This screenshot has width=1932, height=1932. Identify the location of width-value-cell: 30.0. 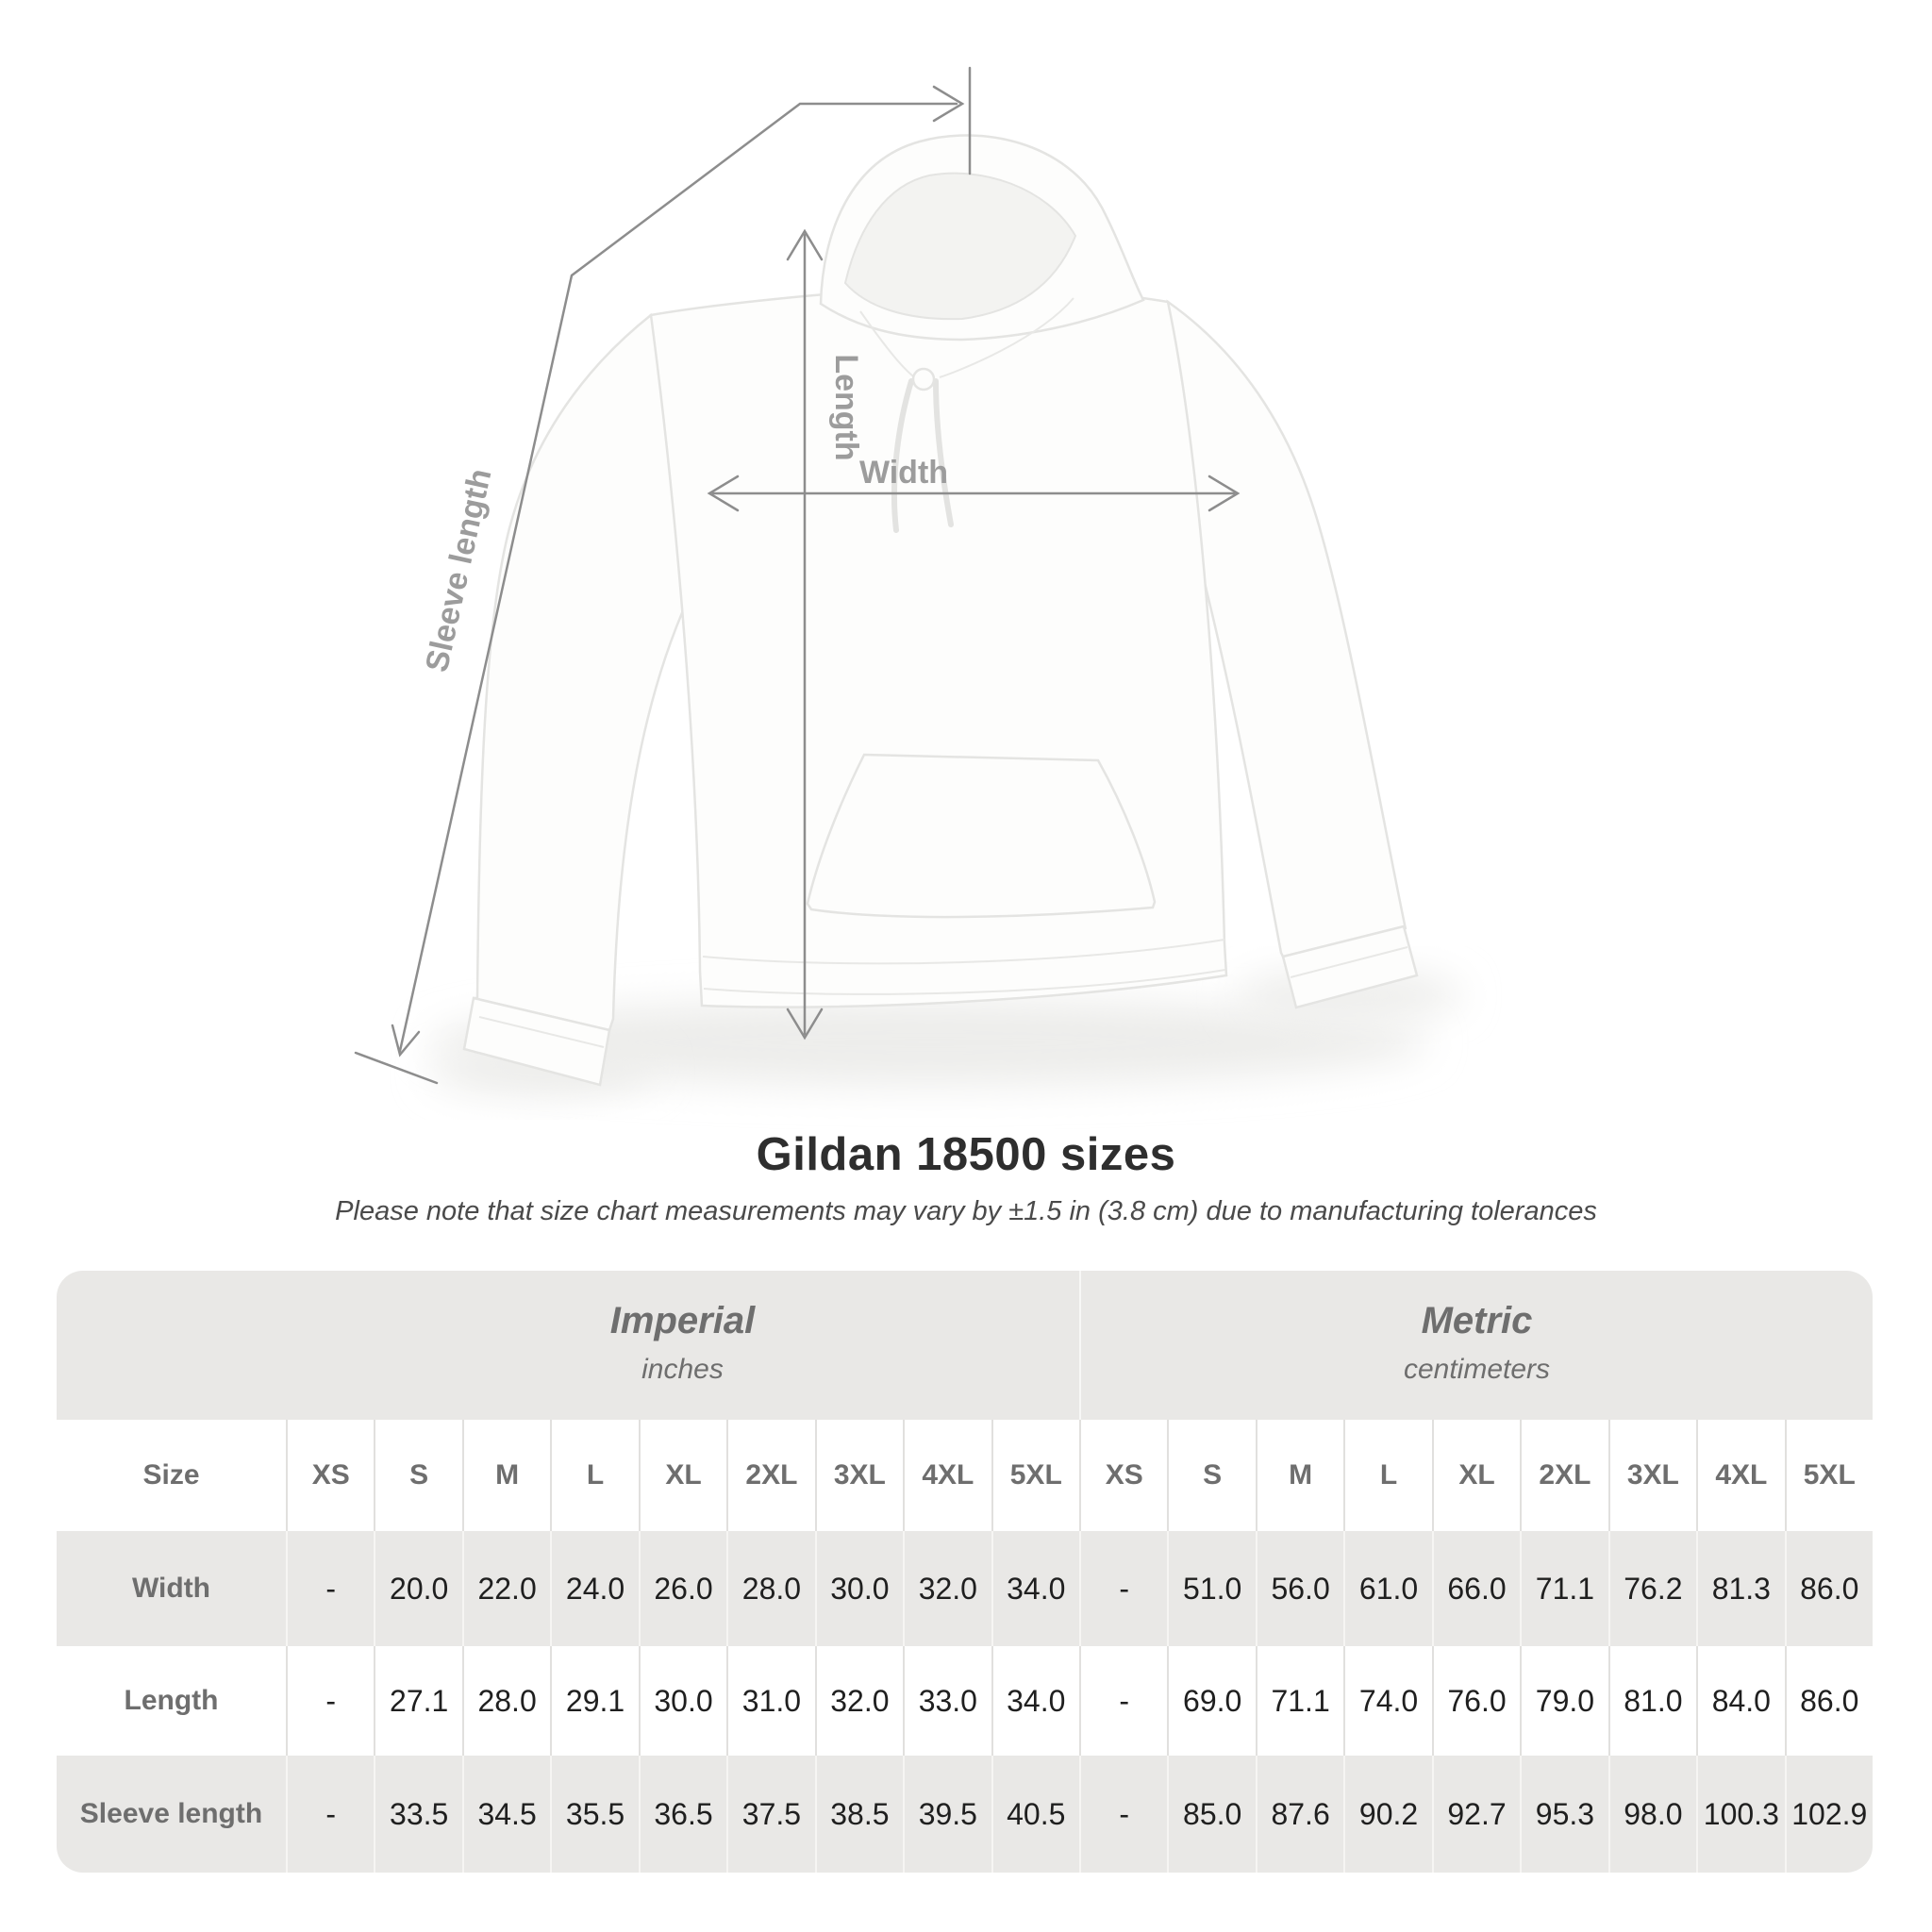
(859, 1589).